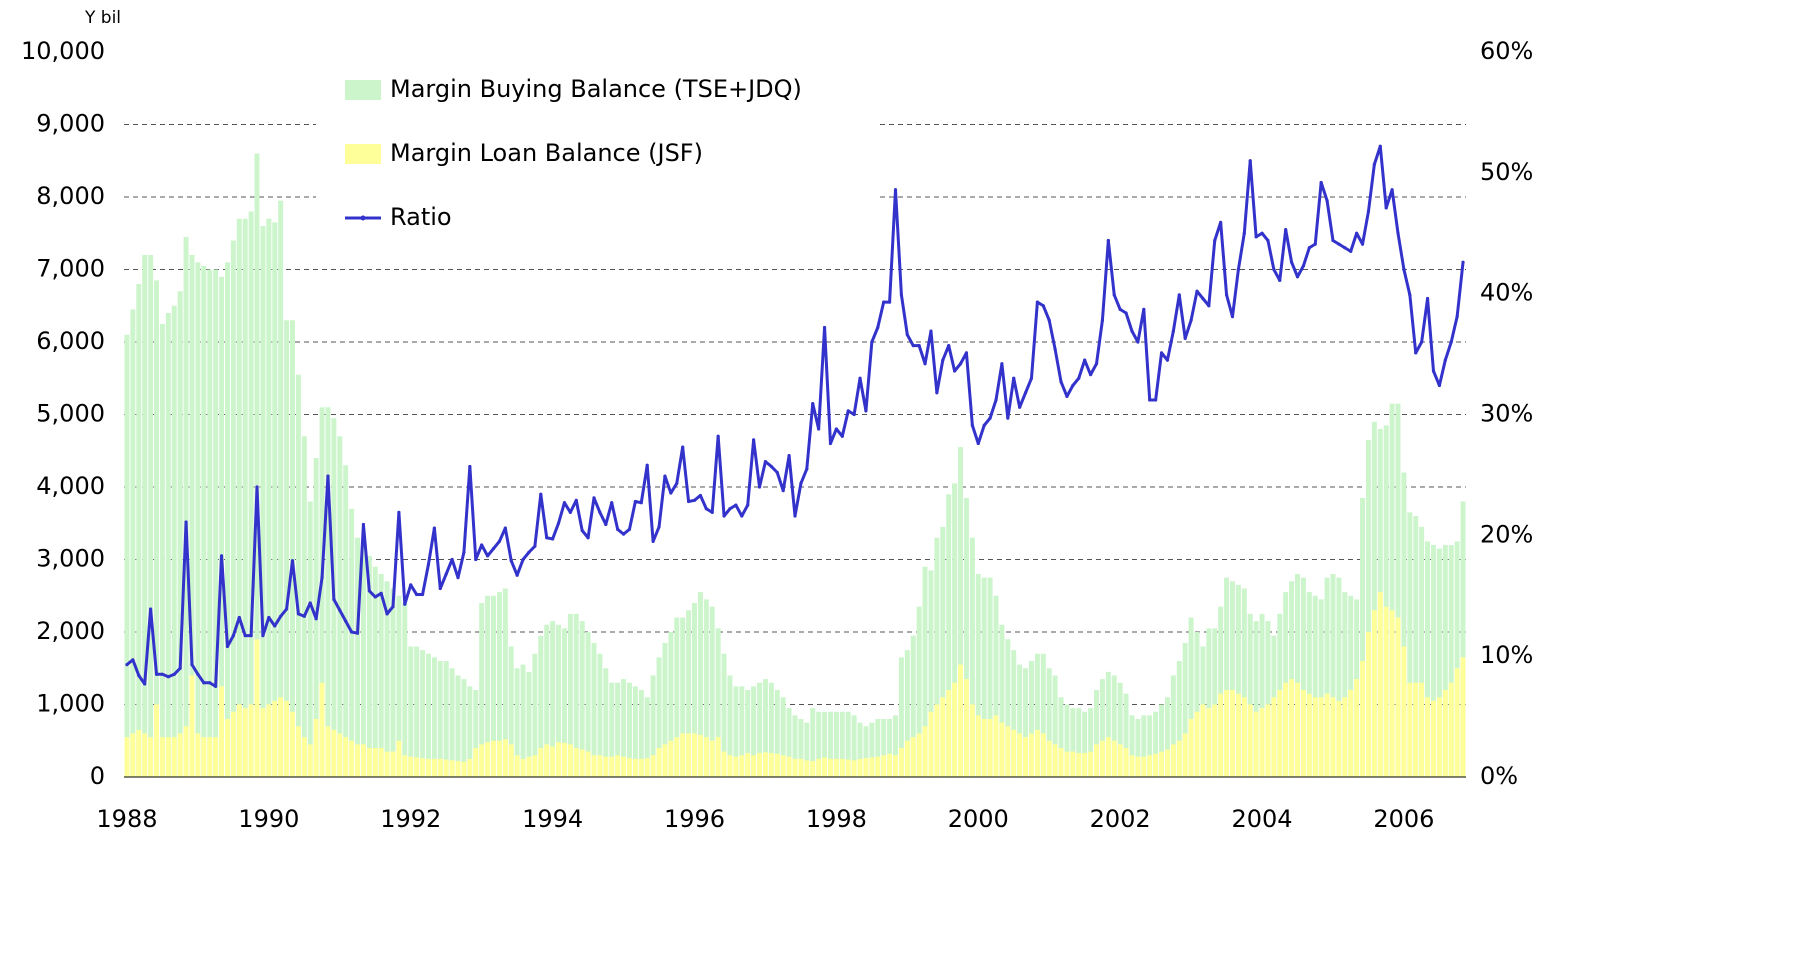 This screenshot has width=1814, height=969. Describe the element at coordinates (421, 217) in the screenshot. I see `legend-label: Ratio` at that location.